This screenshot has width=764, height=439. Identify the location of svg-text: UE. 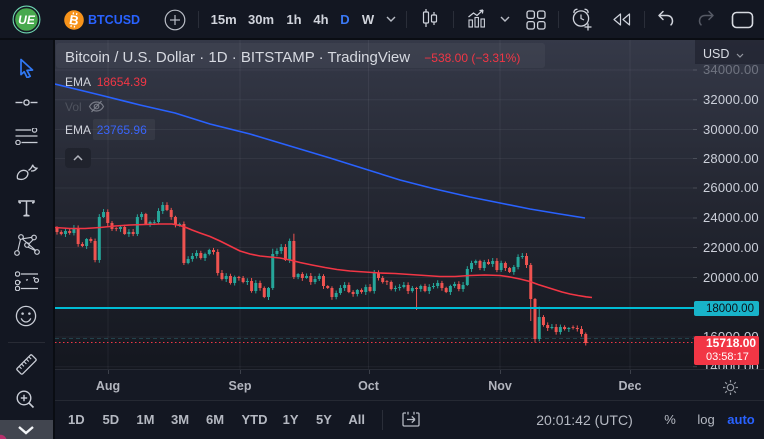
(27, 20).